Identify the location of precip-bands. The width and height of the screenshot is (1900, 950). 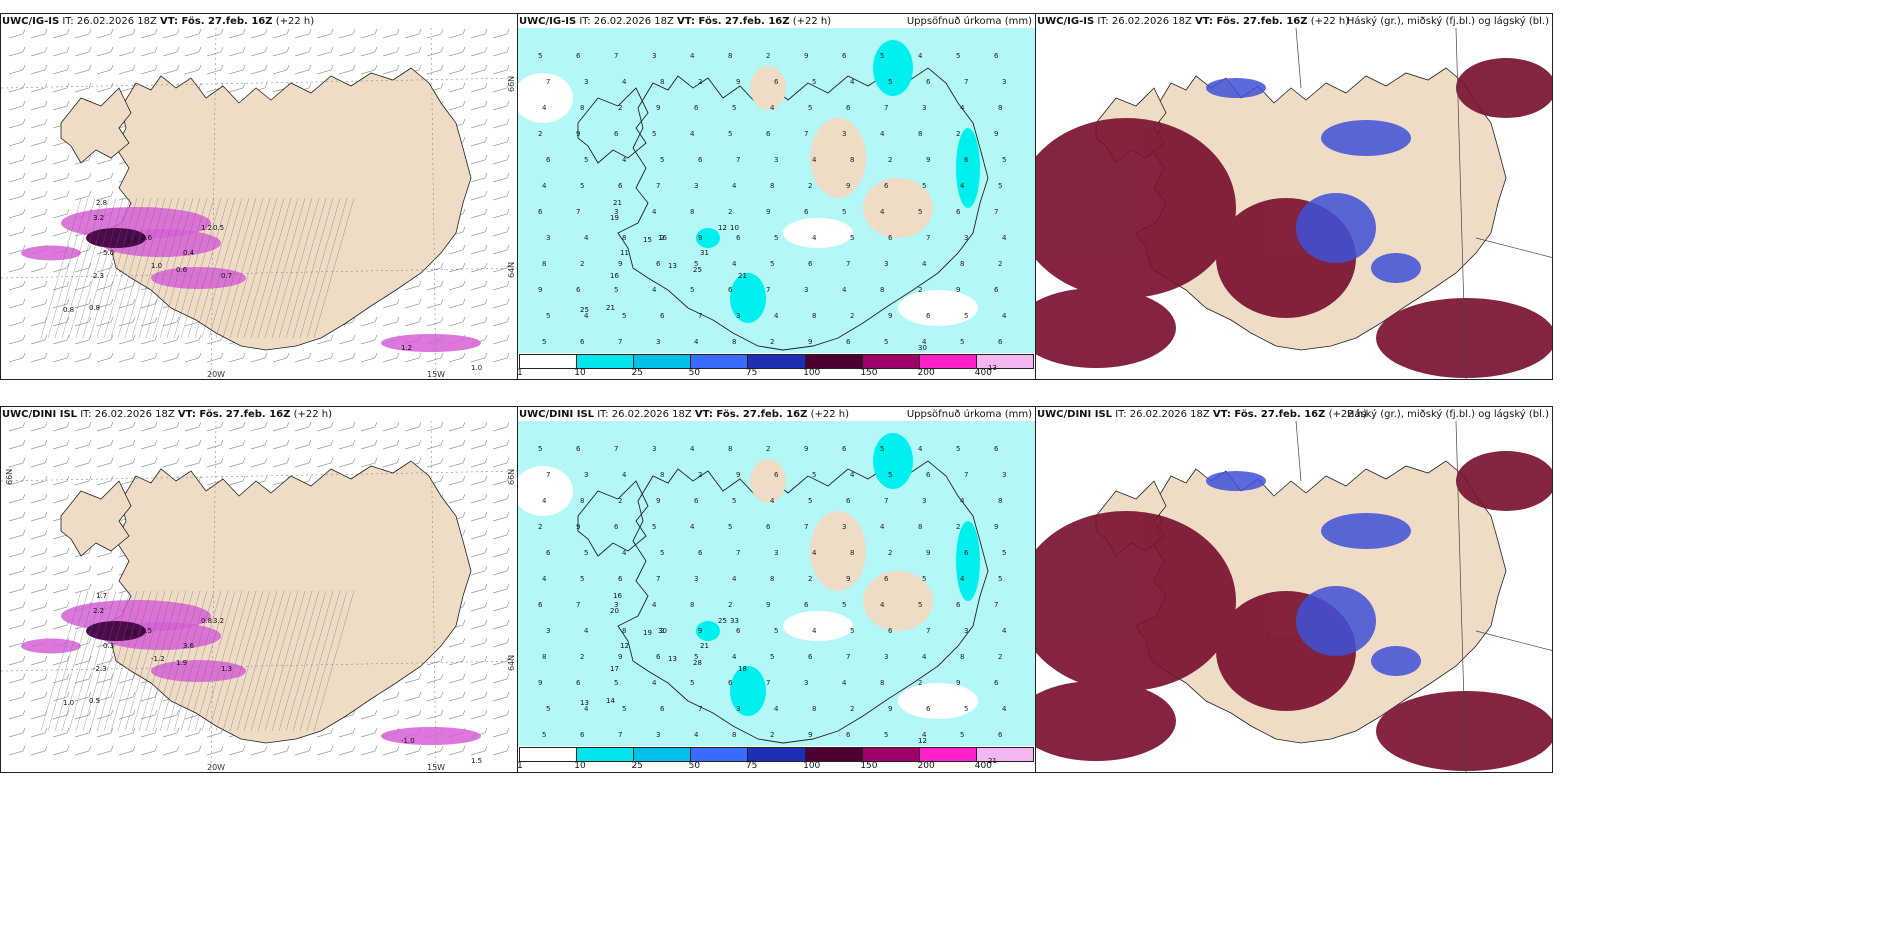
(251, 279).